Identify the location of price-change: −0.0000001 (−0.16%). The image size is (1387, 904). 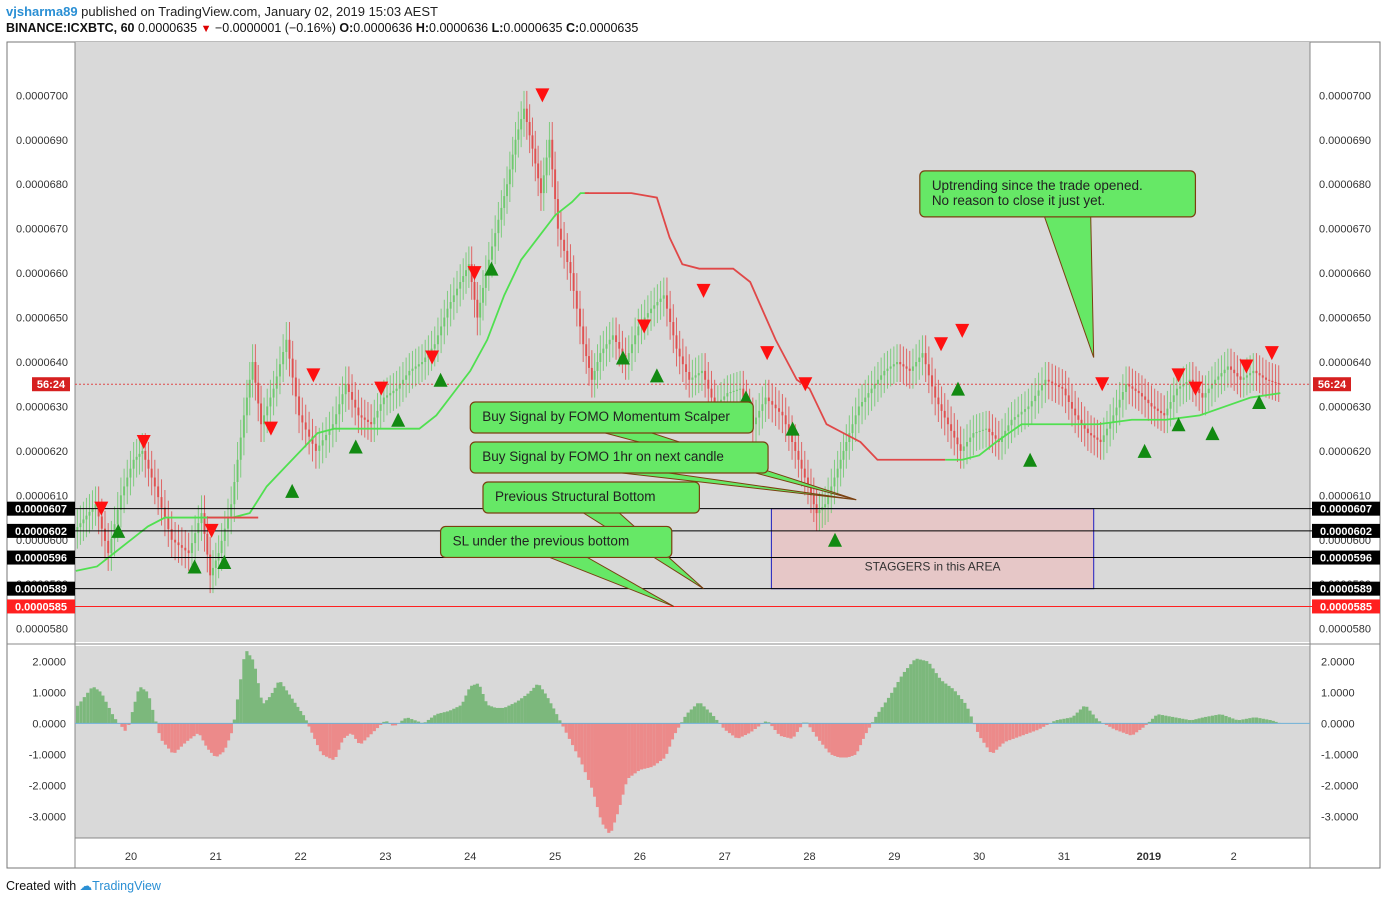
(275, 28).